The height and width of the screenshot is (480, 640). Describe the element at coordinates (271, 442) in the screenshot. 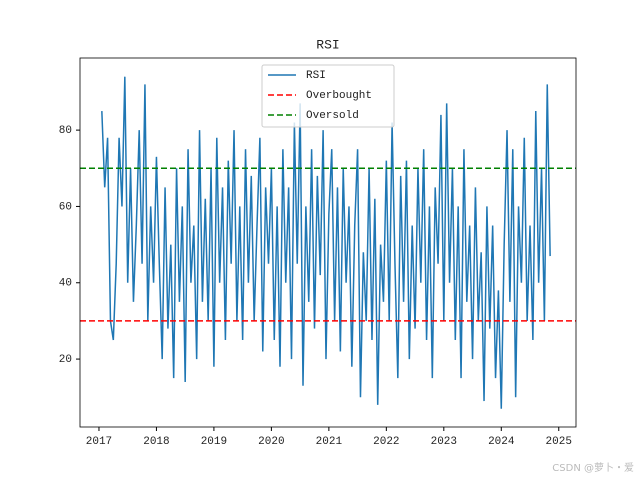

I see `x-tick-label: 2020` at that location.